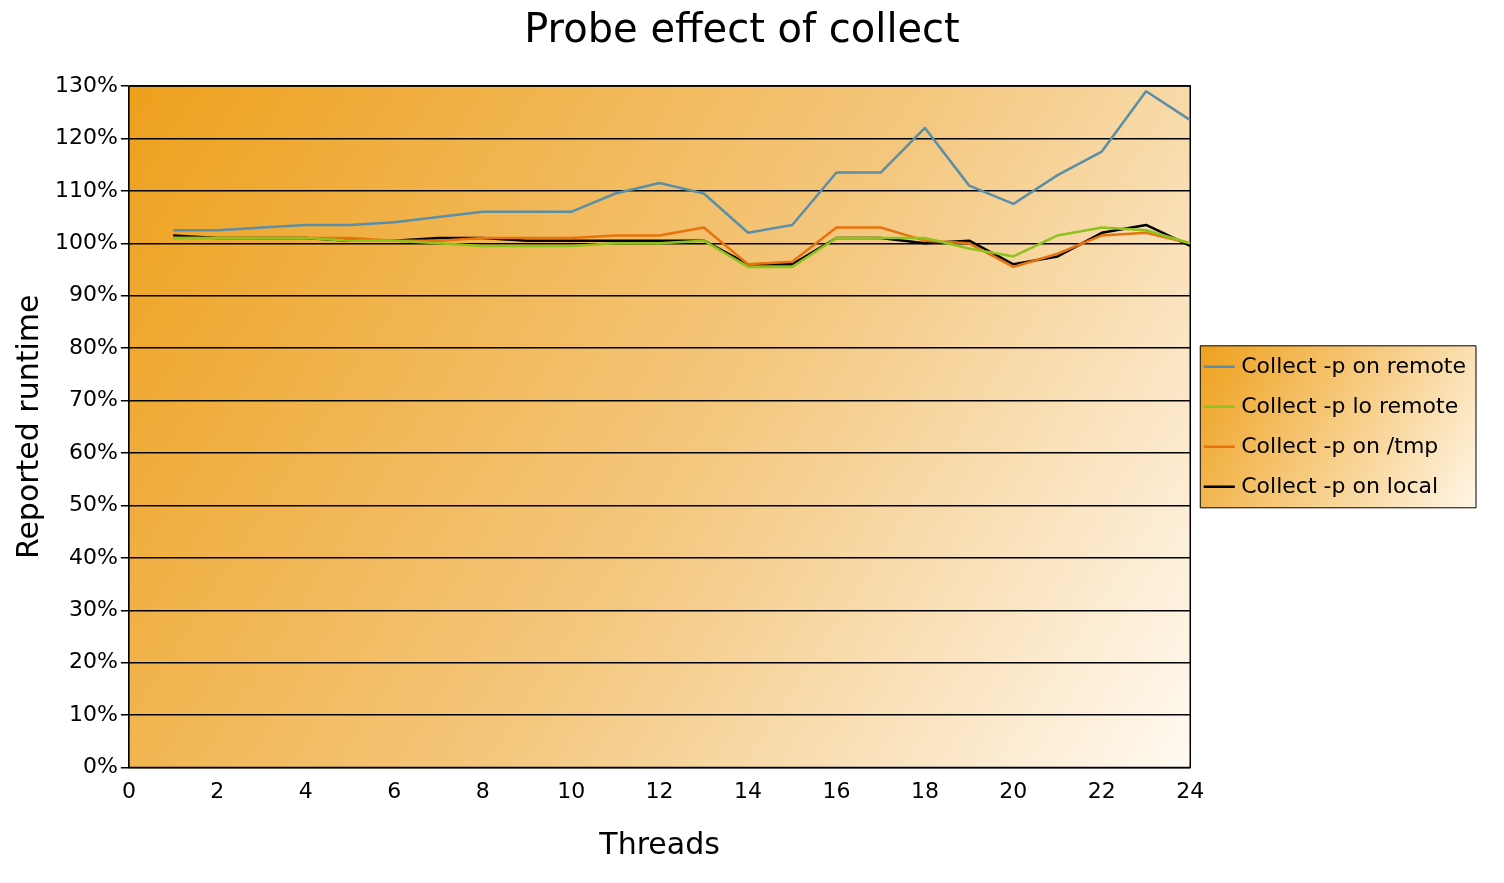 Image resolution: width=1504 pixels, height=883 pixels. Describe the element at coordinates (93, 609) in the screenshot. I see `y-tick-label: 30%` at that location.